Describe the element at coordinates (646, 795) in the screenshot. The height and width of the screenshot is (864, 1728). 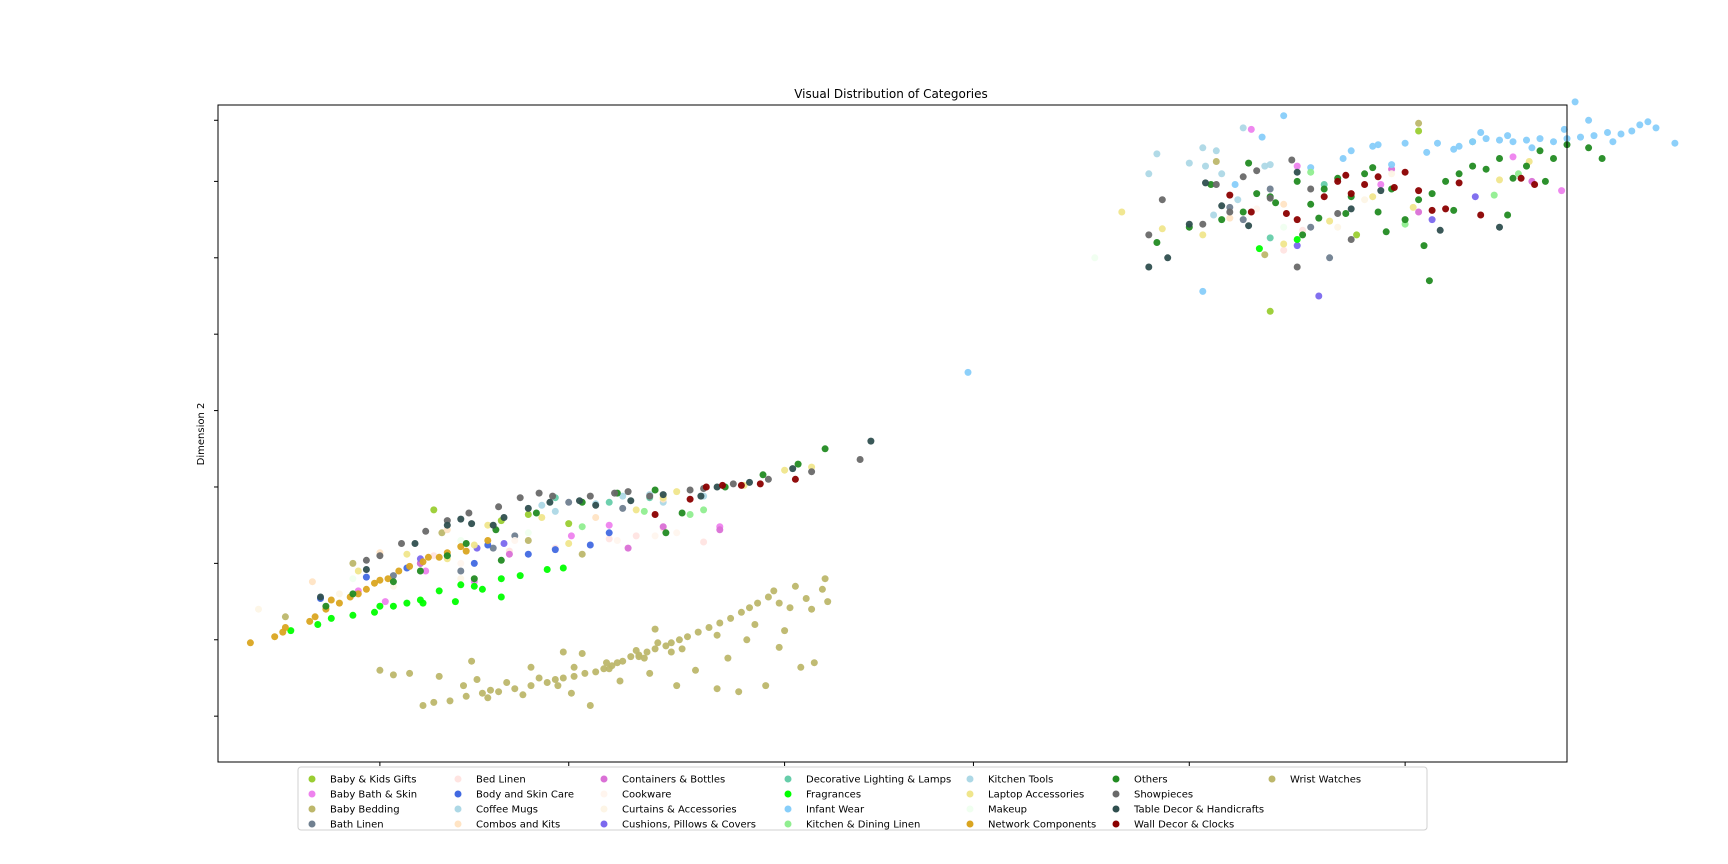
I see `legend-label: Cookware` at that location.